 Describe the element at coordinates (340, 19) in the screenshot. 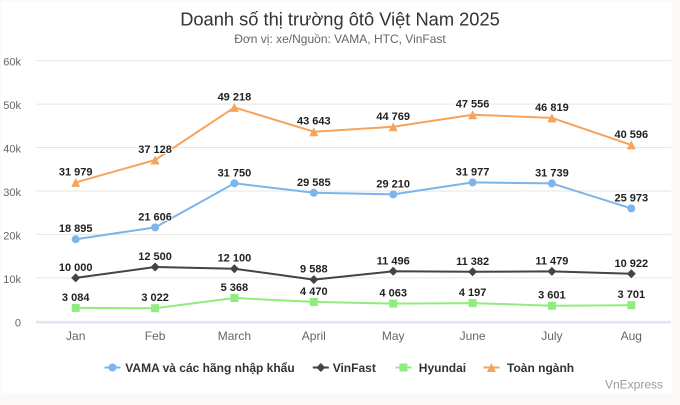

I see `svg-text:Doanh số thị trường ôtô Việt N: Doanh số thị trường ôtô Việt Nam 2025` at that location.